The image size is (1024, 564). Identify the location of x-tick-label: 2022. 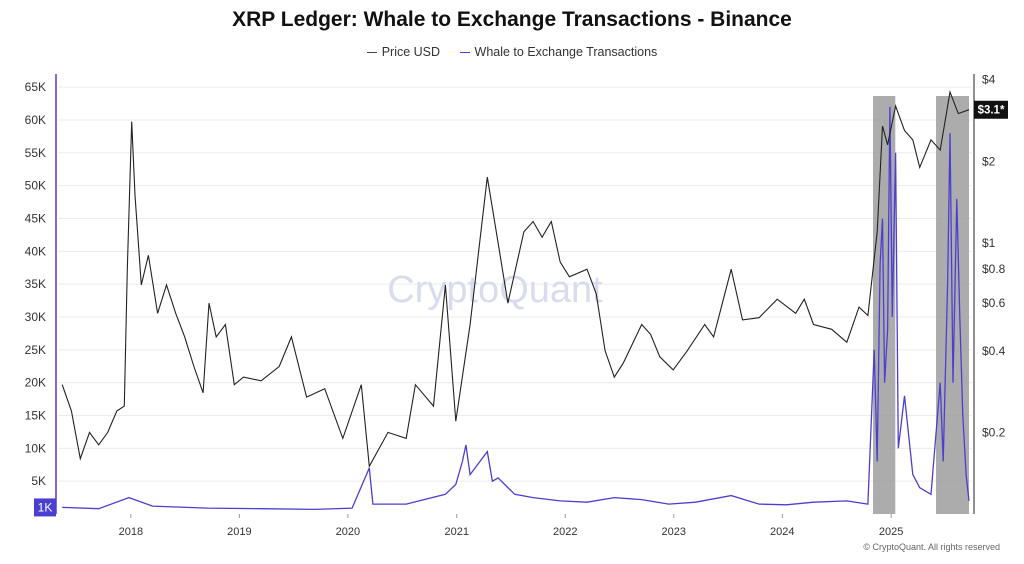
(565, 532).